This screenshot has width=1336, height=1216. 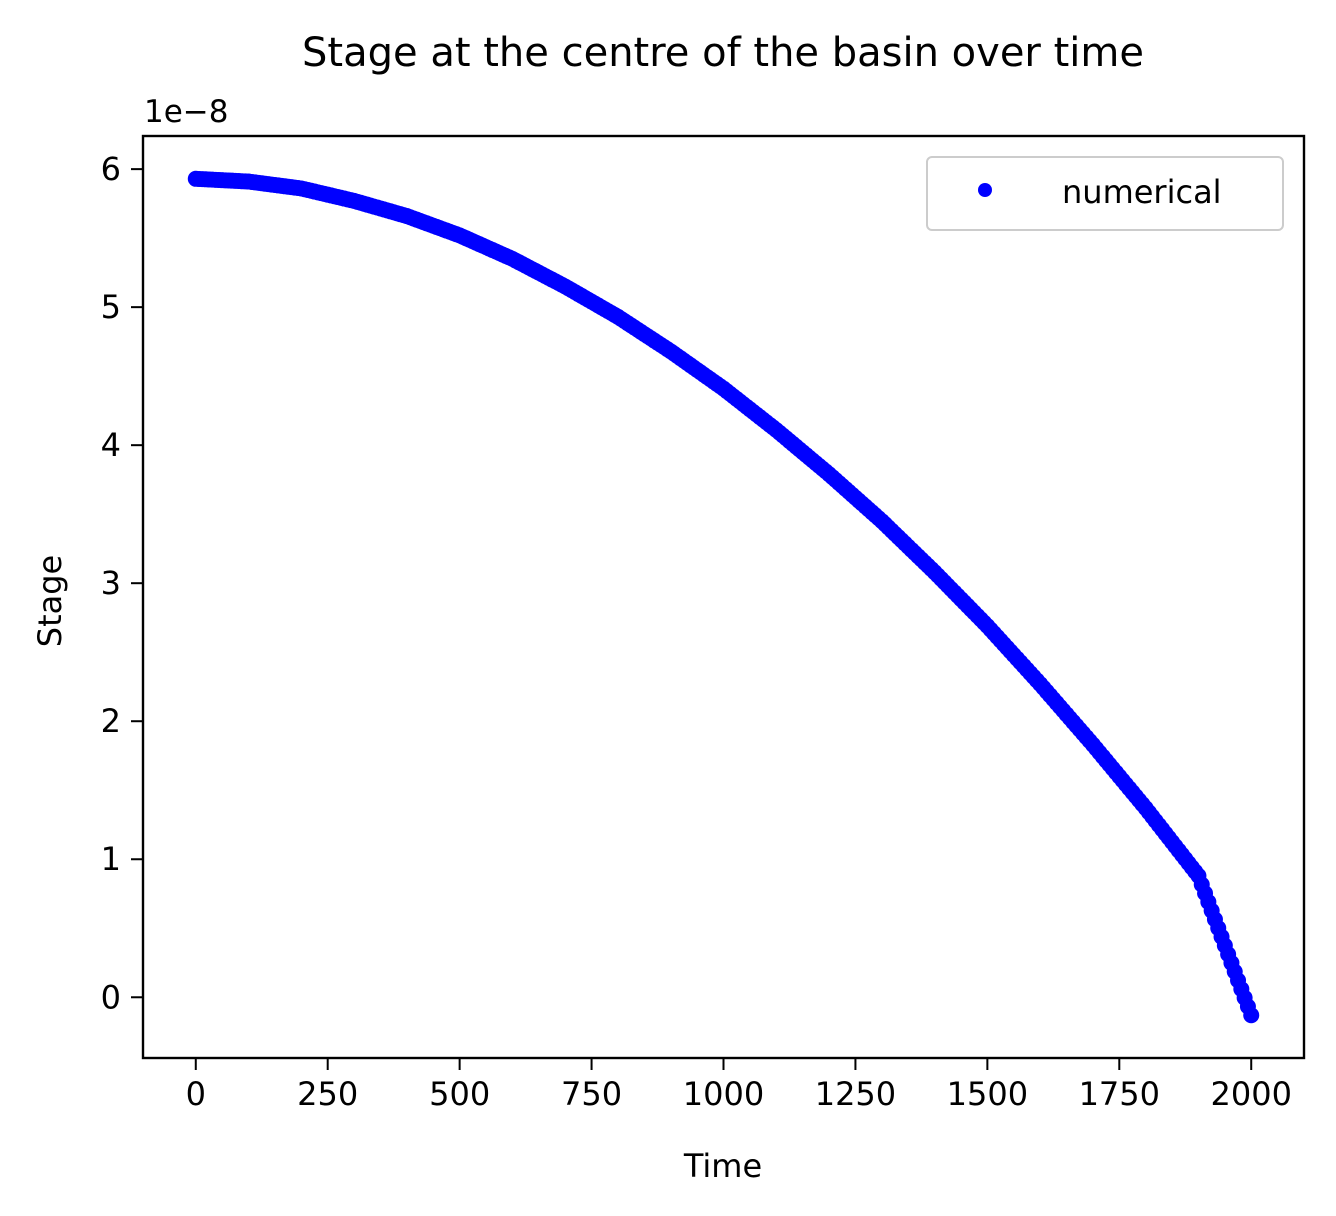 I want to click on x-axis-ticks: 0 250 500 750 1000 1250 1500 1750 2000, so click(x=739, y=1085).